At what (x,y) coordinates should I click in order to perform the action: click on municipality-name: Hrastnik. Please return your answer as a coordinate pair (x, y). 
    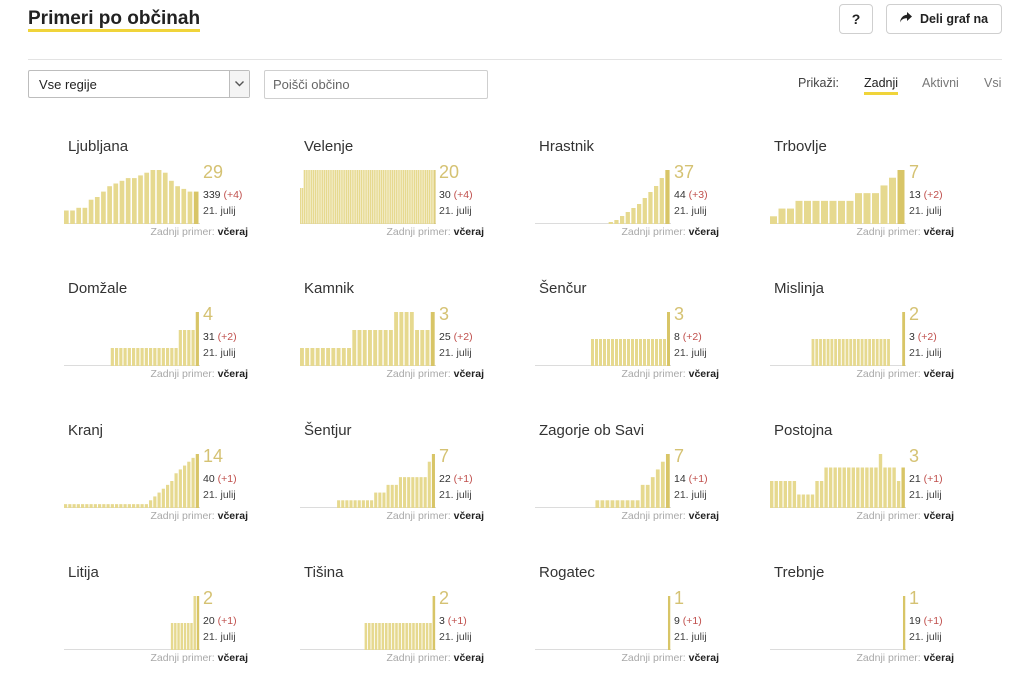
    Looking at the image, I should click on (567, 146).